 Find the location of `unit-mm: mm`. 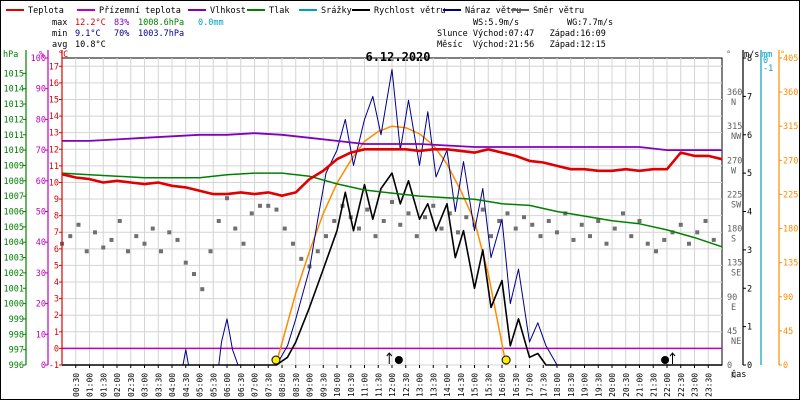

unit-mm: mm is located at coordinates (767, 55).